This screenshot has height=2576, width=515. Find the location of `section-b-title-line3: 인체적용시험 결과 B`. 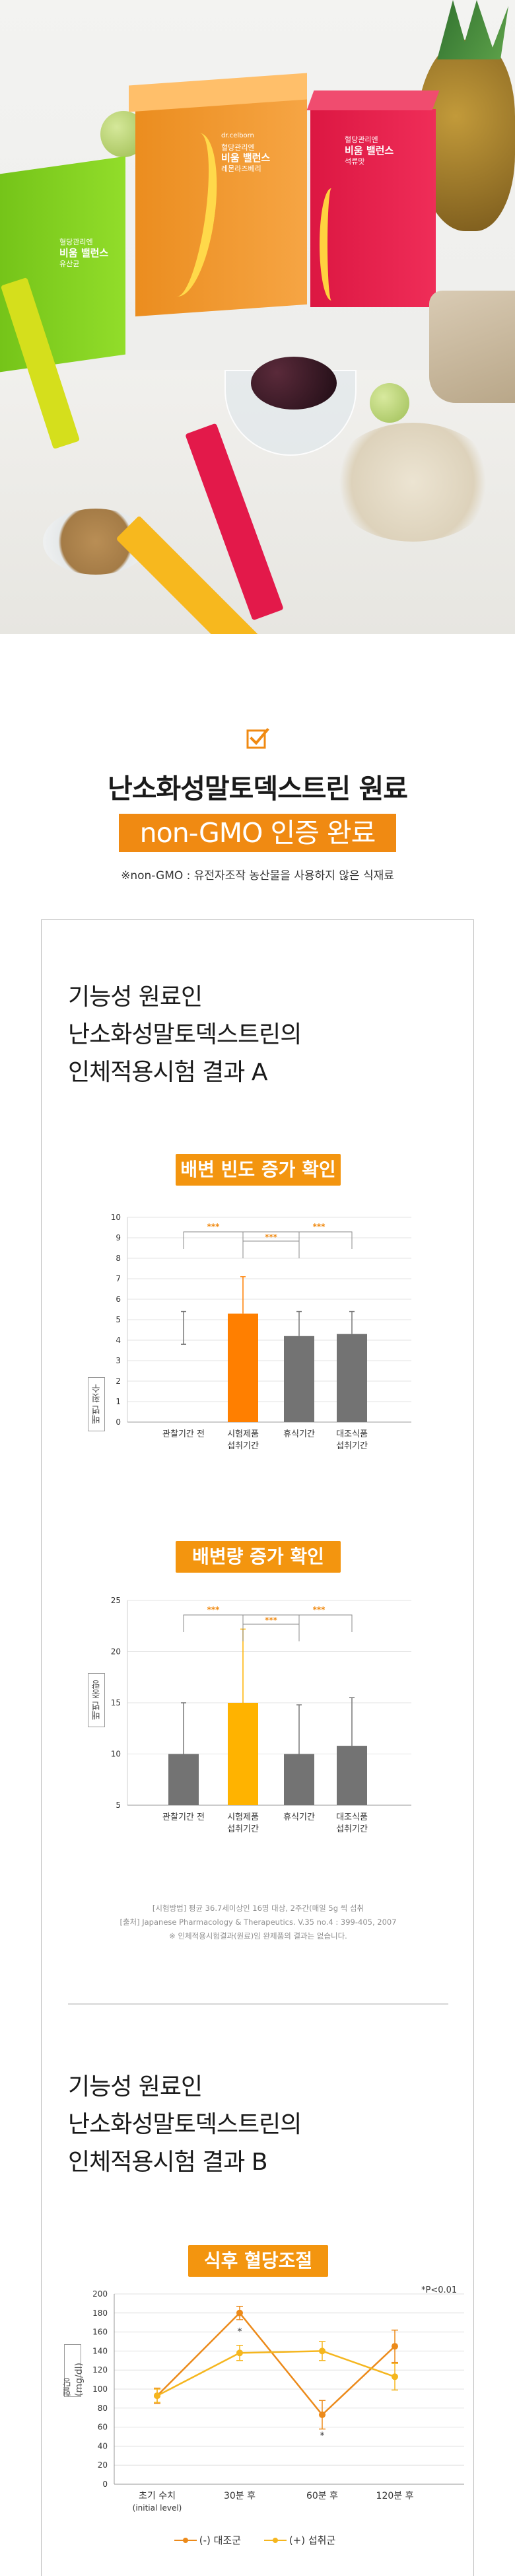

section-b-title-line3: 인체적용시험 결과 B is located at coordinates (168, 2163).